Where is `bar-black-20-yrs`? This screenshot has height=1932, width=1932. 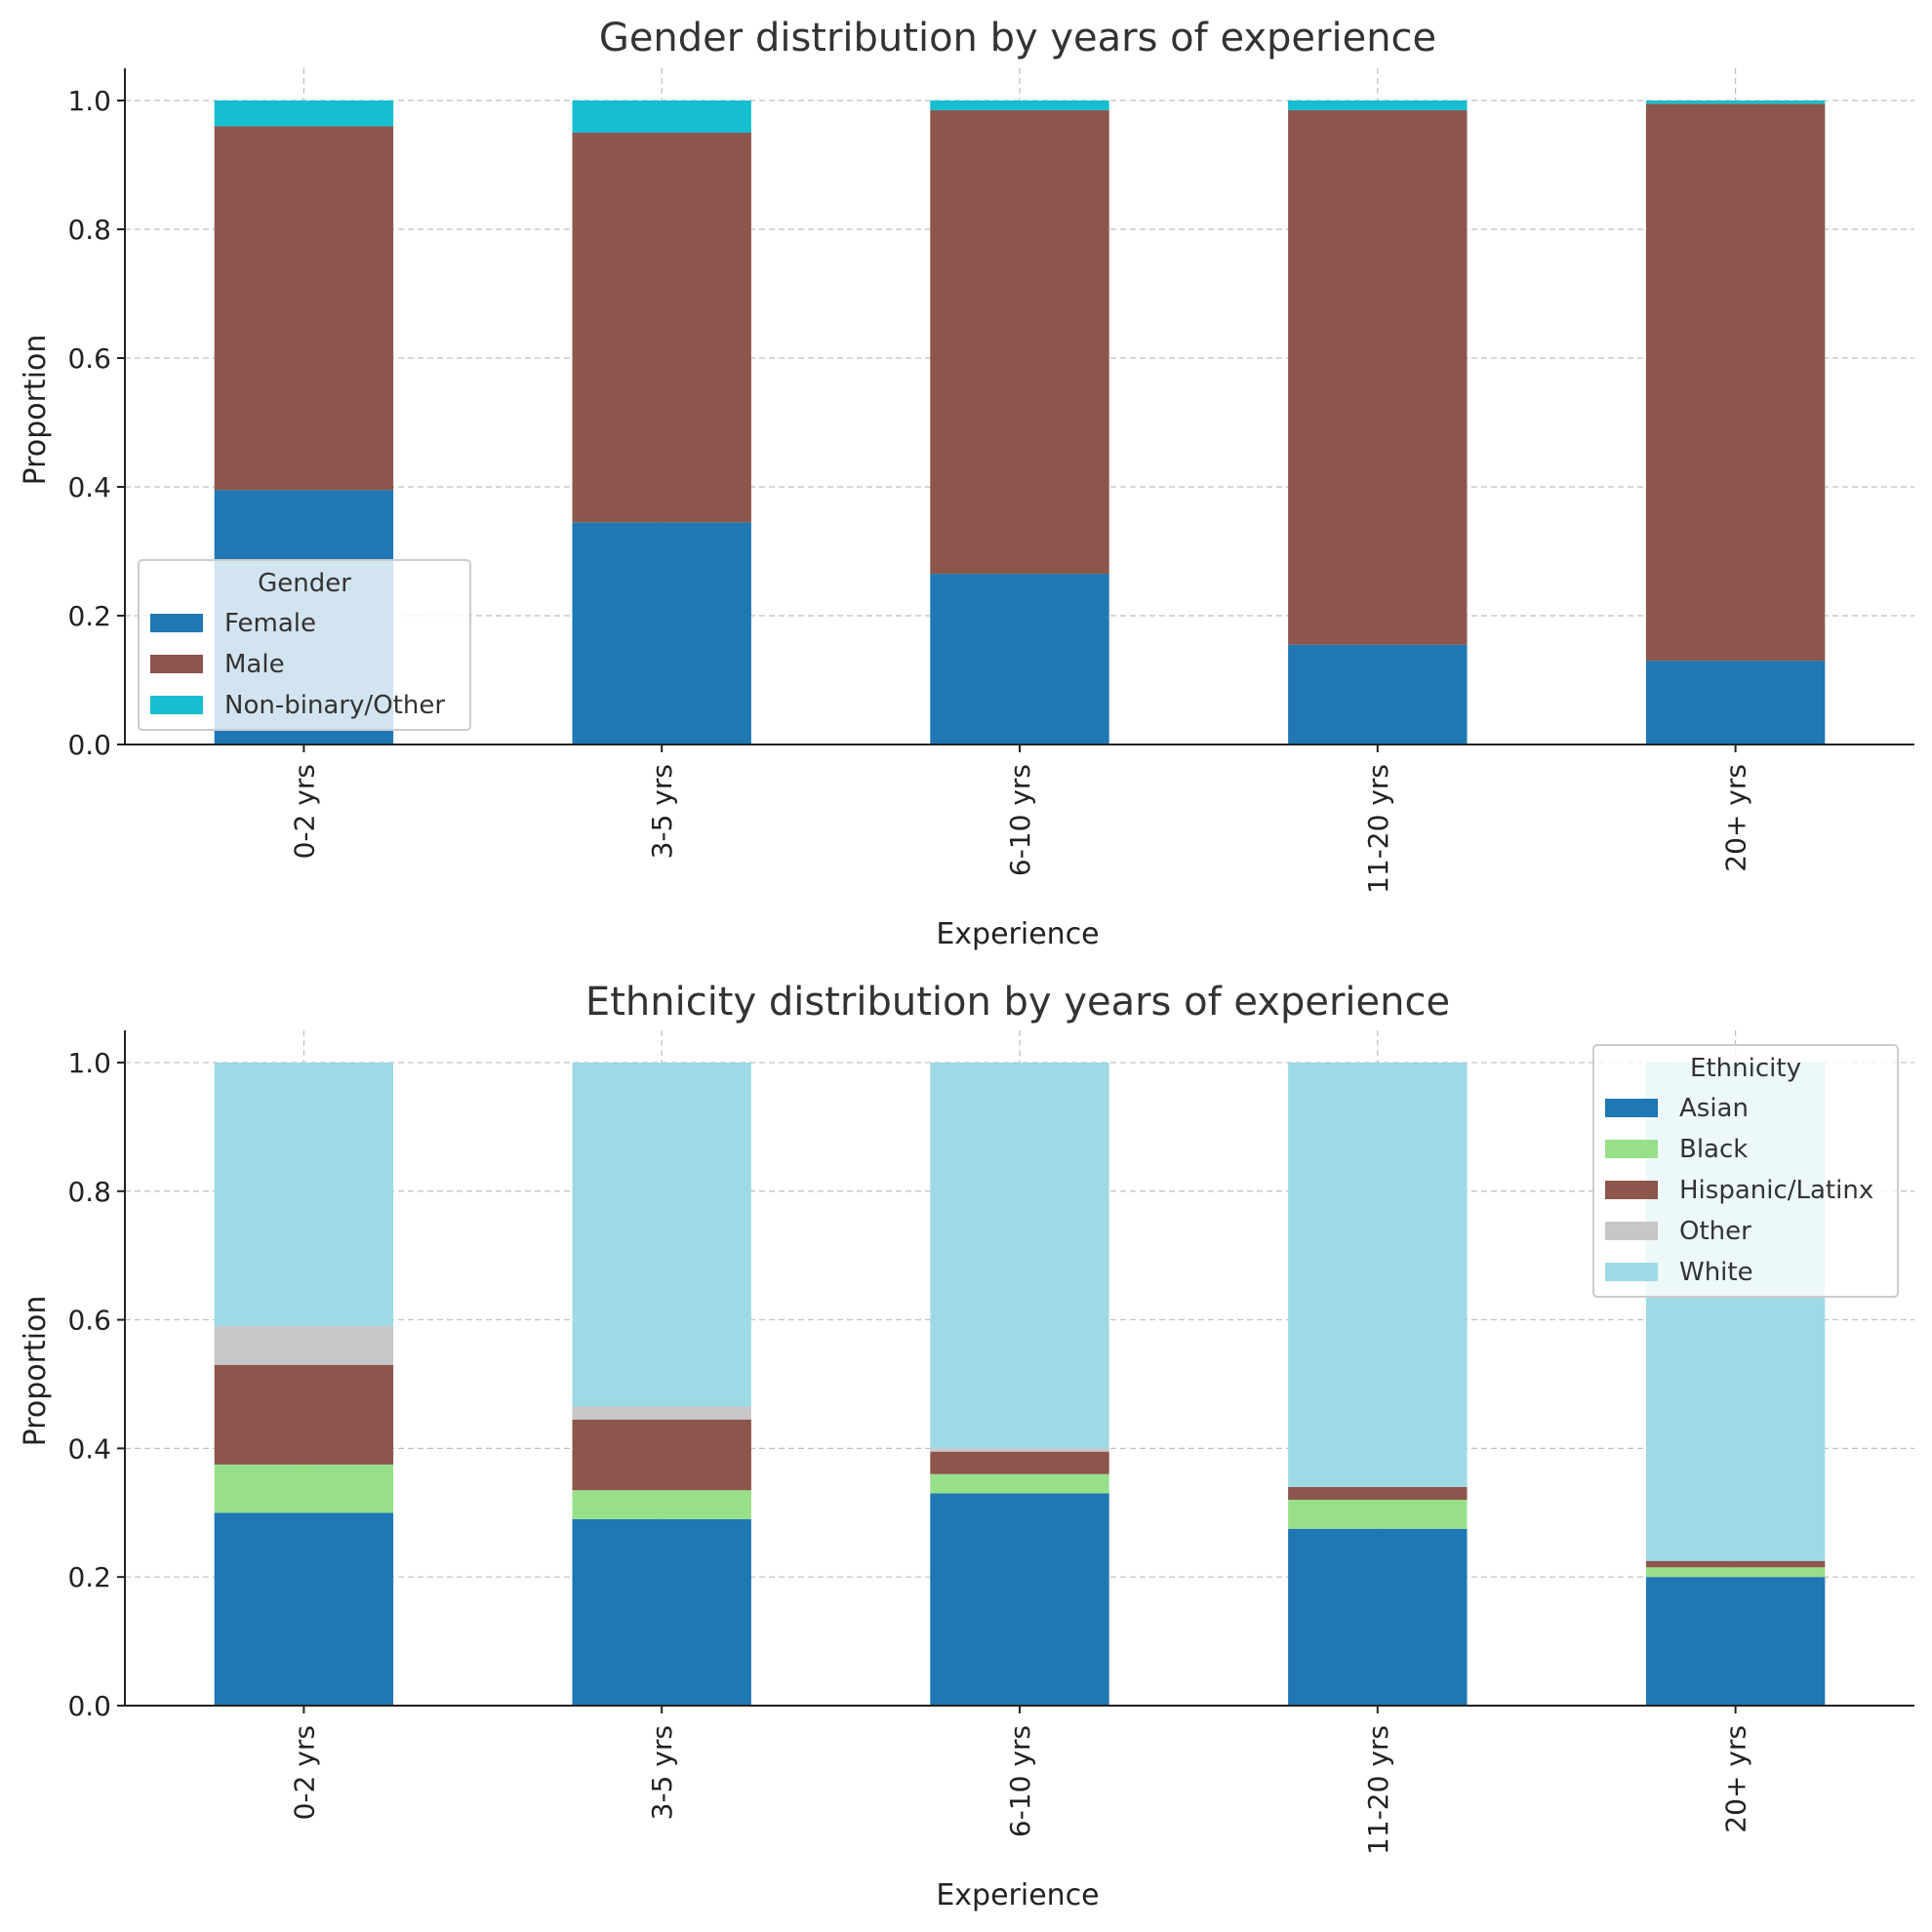
bar-black-20-yrs is located at coordinates (1735, 1572).